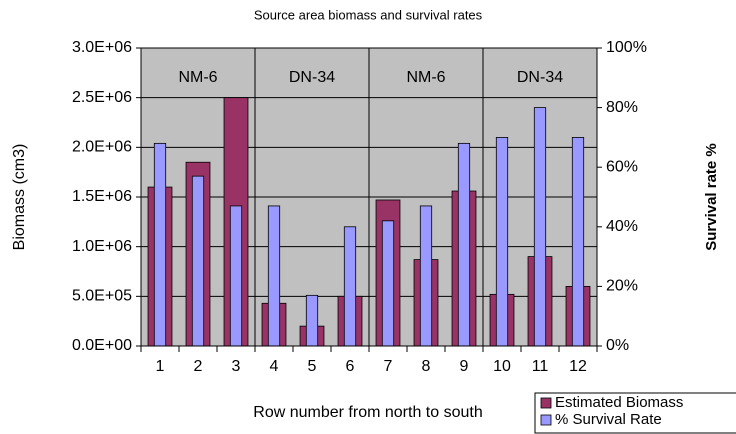 The image size is (736, 434). I want to click on y-axis-title: Biomass (cm3), so click(19, 197).